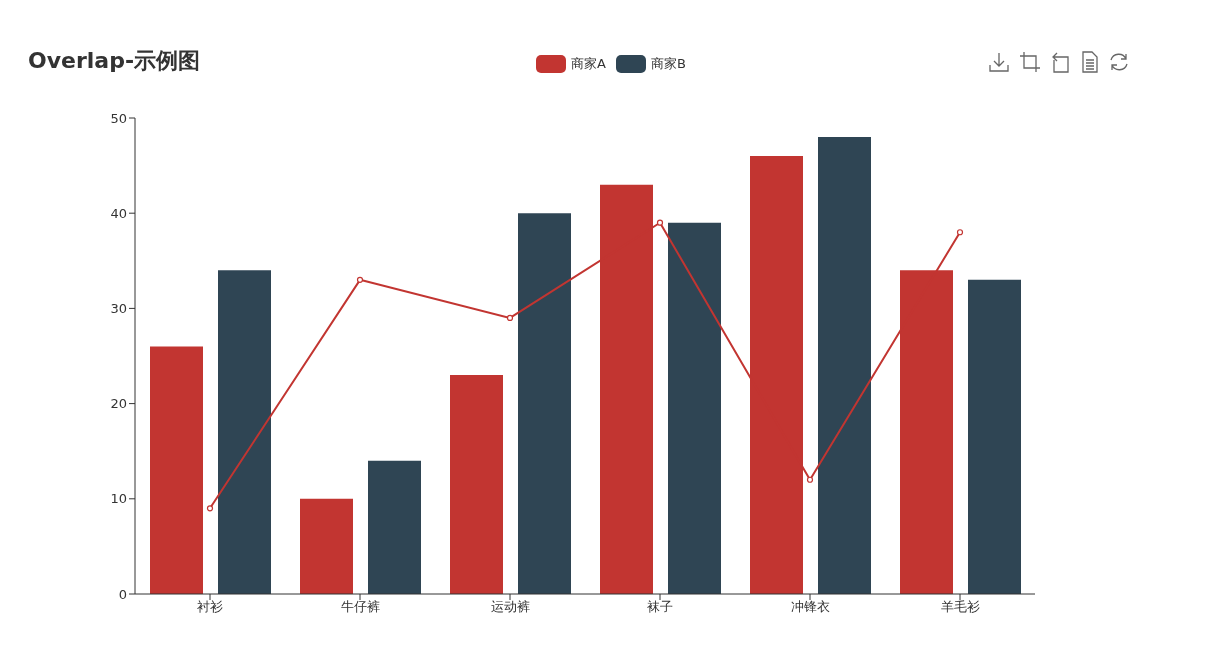  What do you see at coordinates (360, 607) in the screenshot?
I see `x-tick-label: 牛仔裤` at bounding box center [360, 607].